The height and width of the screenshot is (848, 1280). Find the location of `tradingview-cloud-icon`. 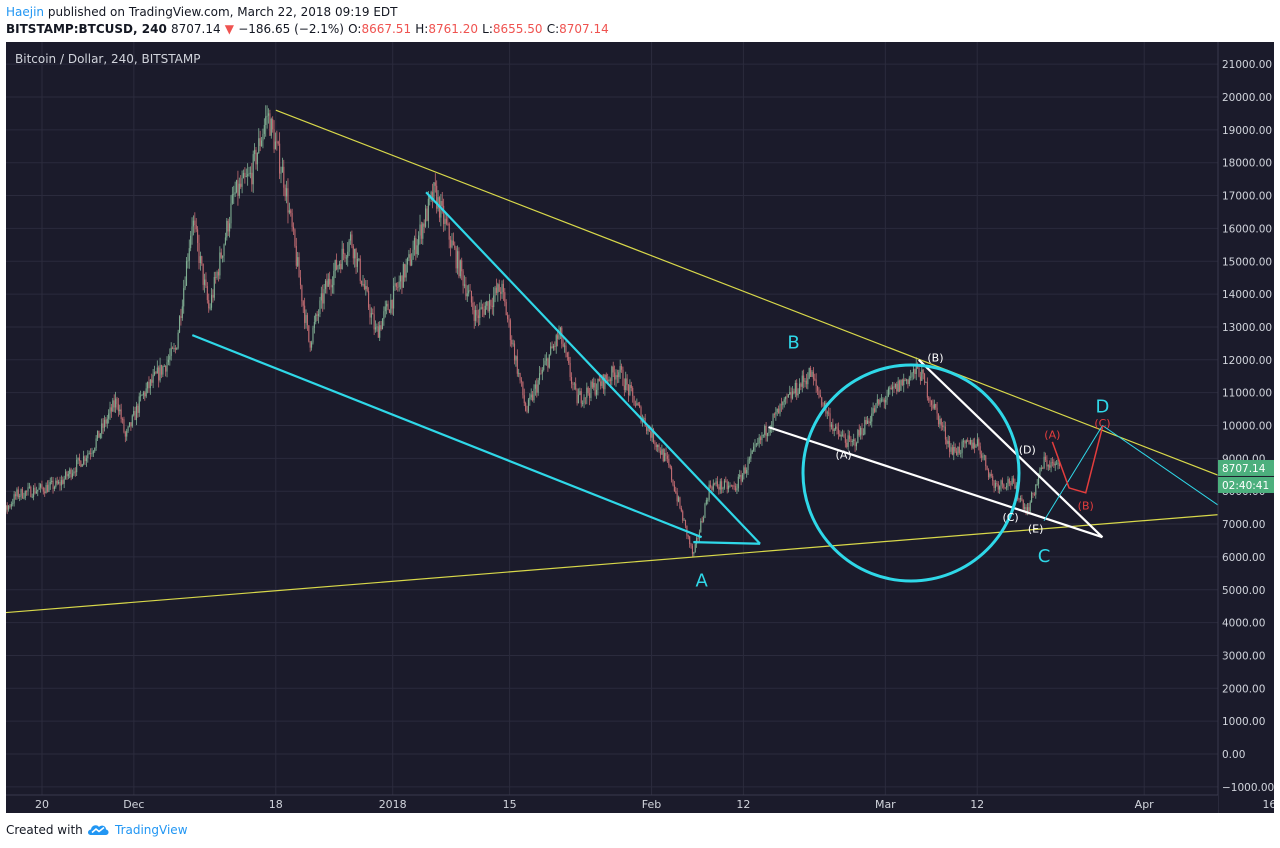

tradingview-cloud-icon is located at coordinates (98, 829).